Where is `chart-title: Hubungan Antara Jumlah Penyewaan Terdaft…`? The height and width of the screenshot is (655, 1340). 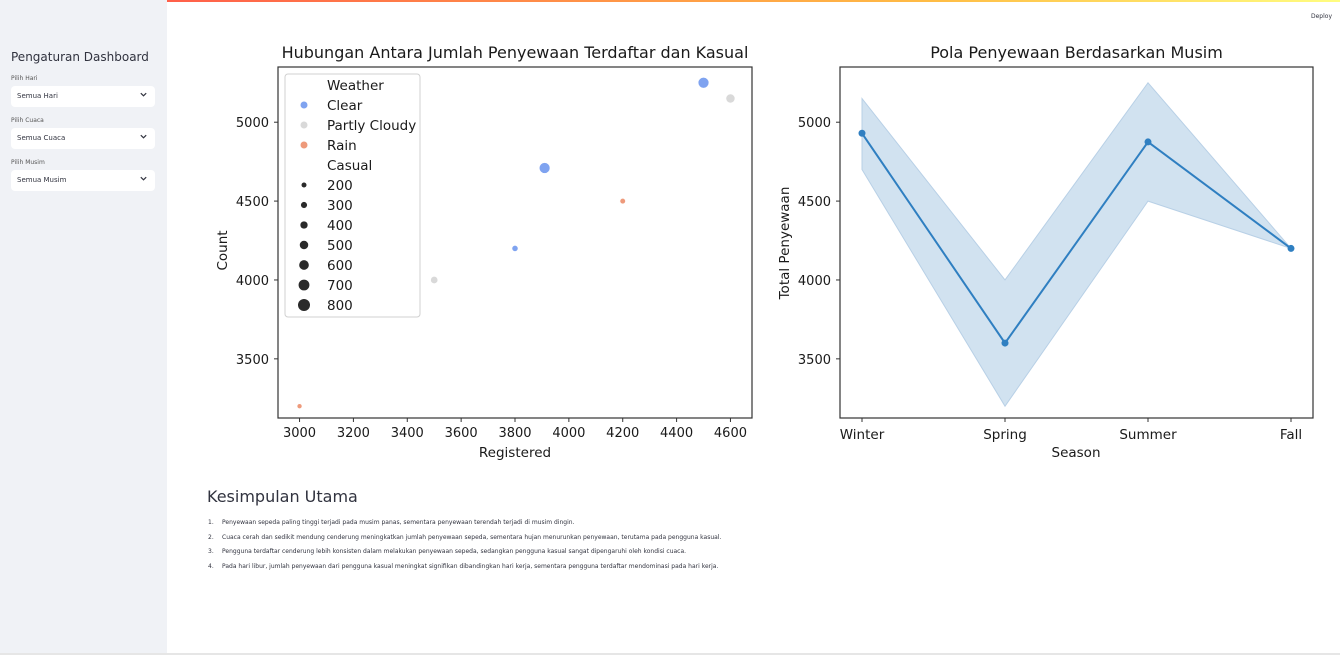
chart-title: Hubungan Antara Jumlah Penyewaan Terdaft… is located at coordinates (515, 52).